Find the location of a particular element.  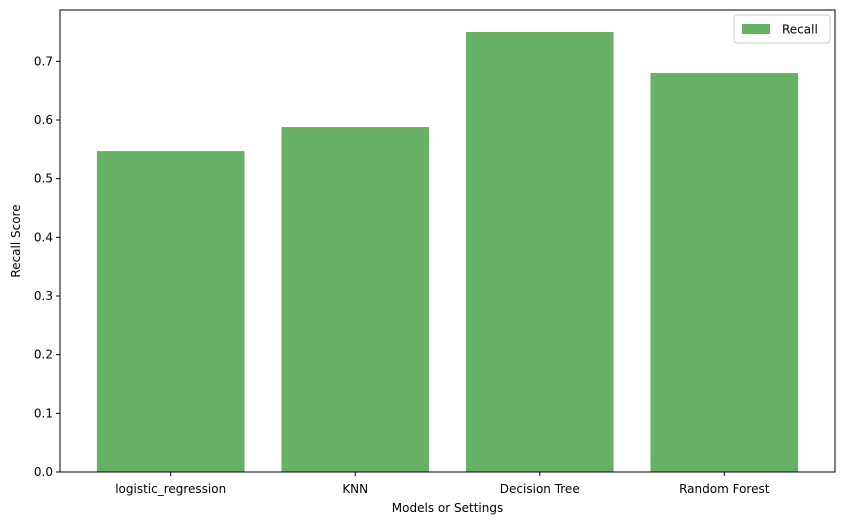

y-tick-label: 0.3 is located at coordinates (43, 296).